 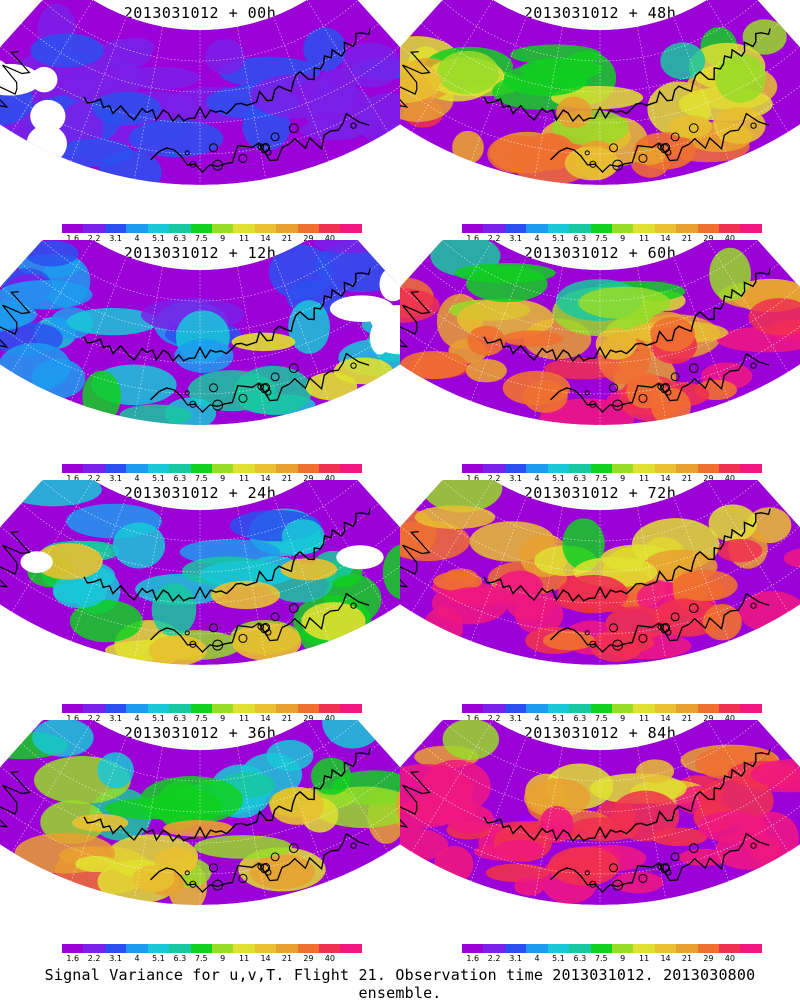 What do you see at coordinates (73, 478) in the screenshot?
I see `colorbar-tick-label: 1.6` at bounding box center [73, 478].